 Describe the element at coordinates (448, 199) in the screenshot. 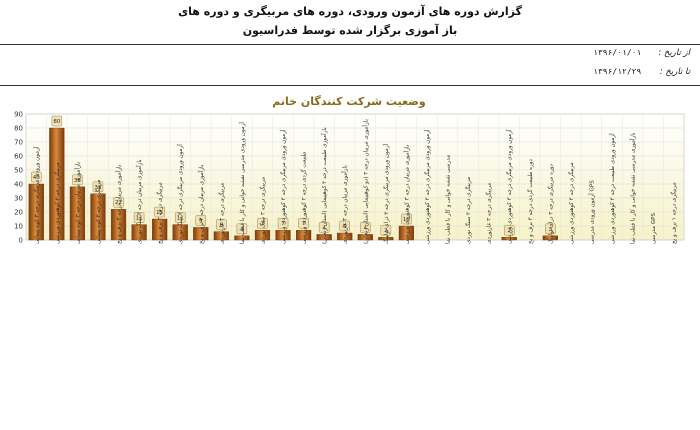

I see `x-tick-label: مدرسی نقشه خوانی و کار با قطب نما` at that location.